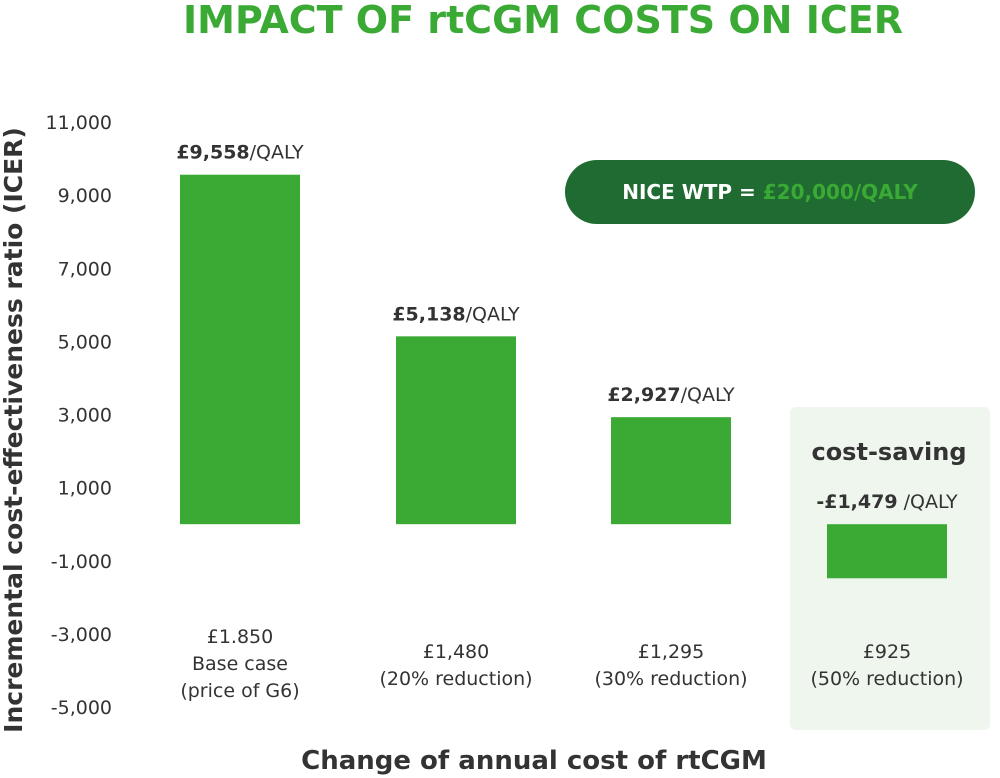 This screenshot has width=1000, height=778. I want to click on data-label-value: £2,927, so click(643, 395).